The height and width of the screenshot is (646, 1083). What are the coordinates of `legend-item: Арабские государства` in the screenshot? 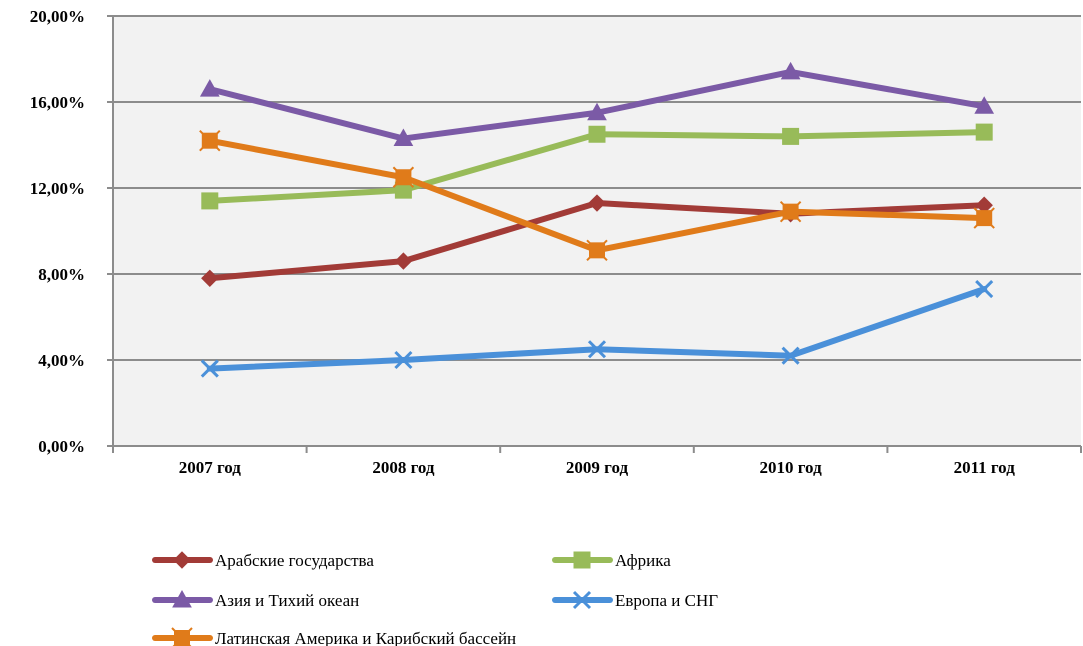 It's located at (263, 560).